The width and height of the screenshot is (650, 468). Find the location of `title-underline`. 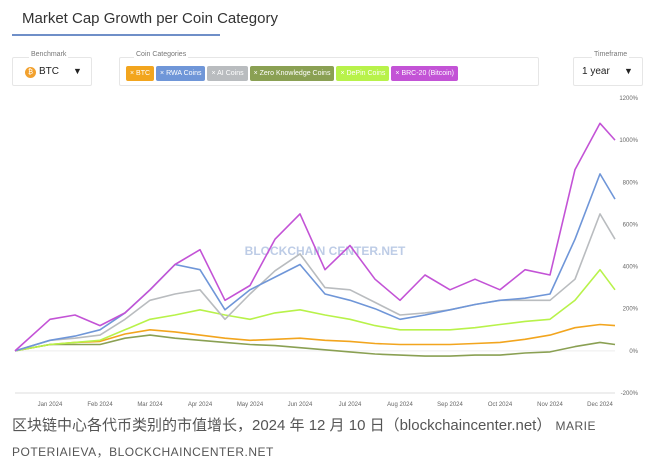

title-underline is located at coordinates (116, 35).